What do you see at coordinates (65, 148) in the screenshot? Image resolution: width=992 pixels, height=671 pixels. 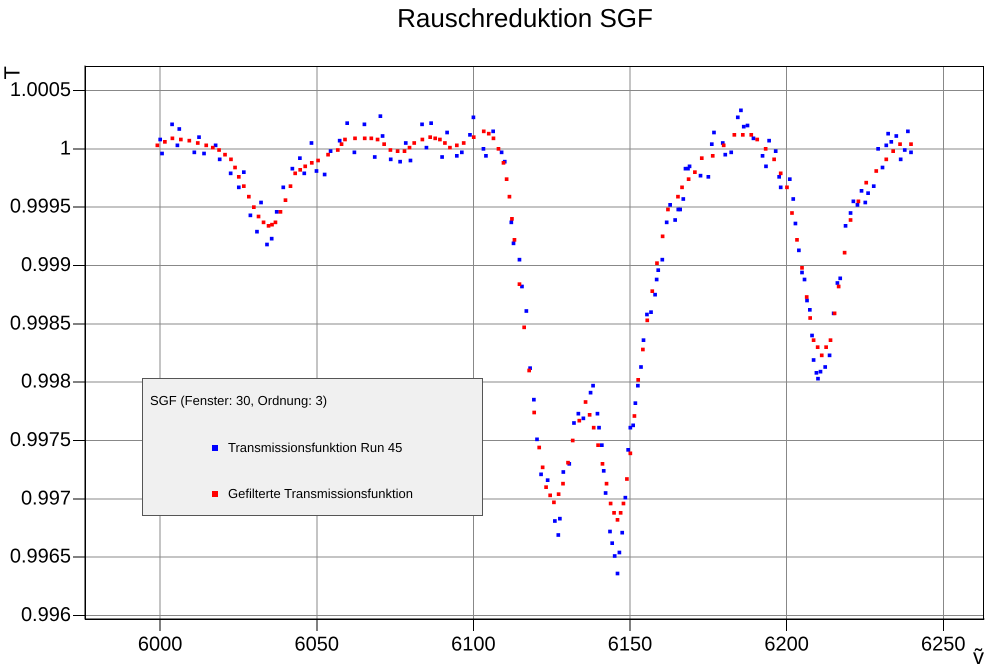 I see `y-tick-label: 1` at bounding box center [65, 148].